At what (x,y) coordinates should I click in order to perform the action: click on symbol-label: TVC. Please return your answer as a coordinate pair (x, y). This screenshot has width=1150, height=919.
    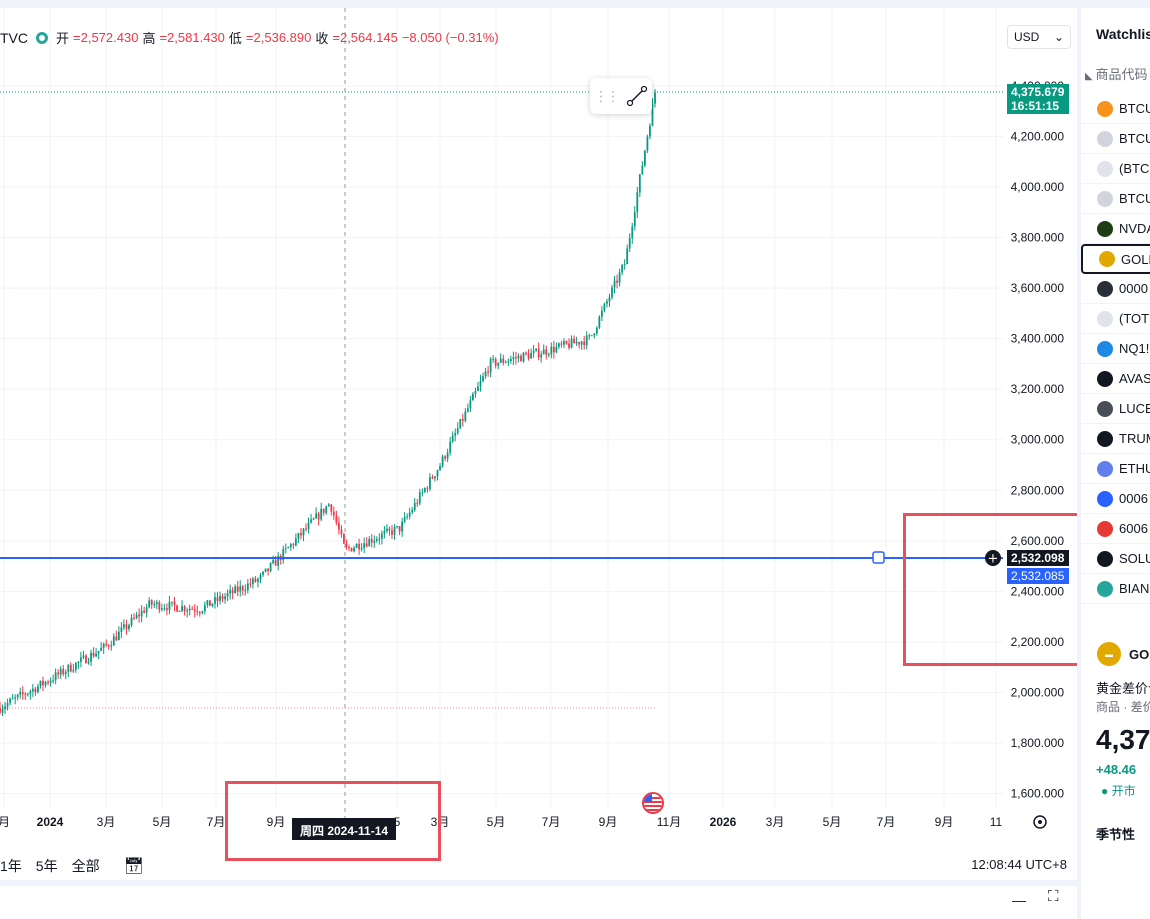
    Looking at the image, I should click on (14, 37).